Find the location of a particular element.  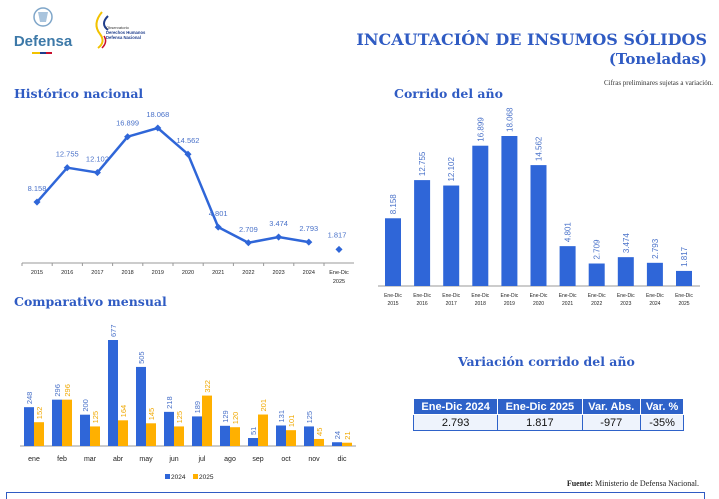

legend-swatch-2025 is located at coordinates (195, 476).